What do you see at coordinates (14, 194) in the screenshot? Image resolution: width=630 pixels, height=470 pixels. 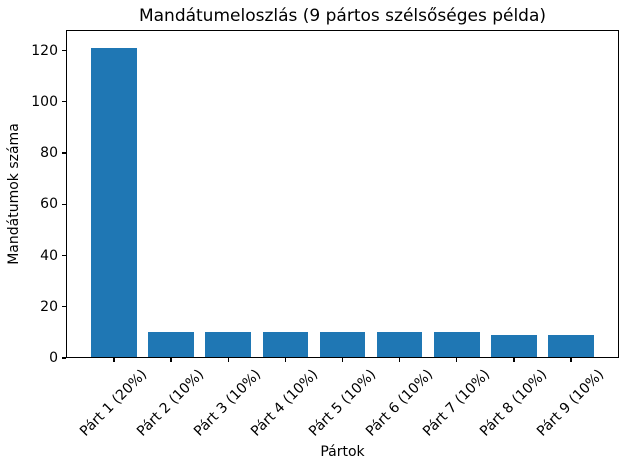 I see `y-axis-label: Mandátumok száma` at bounding box center [14, 194].